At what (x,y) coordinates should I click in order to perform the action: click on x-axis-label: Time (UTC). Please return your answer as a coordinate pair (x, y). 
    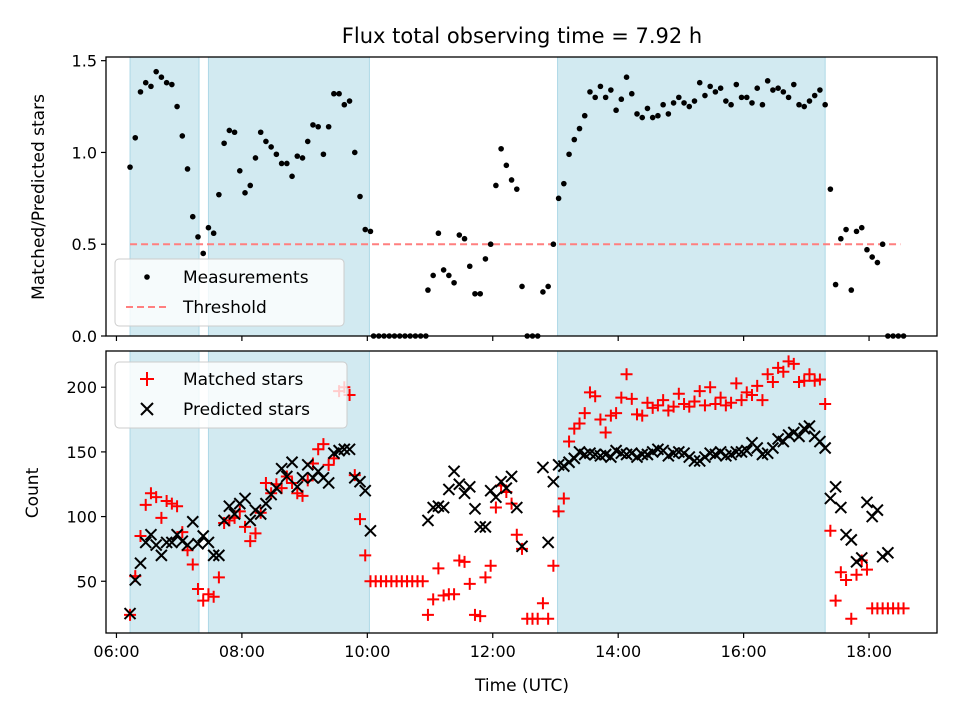
    Looking at the image, I should click on (521, 686).